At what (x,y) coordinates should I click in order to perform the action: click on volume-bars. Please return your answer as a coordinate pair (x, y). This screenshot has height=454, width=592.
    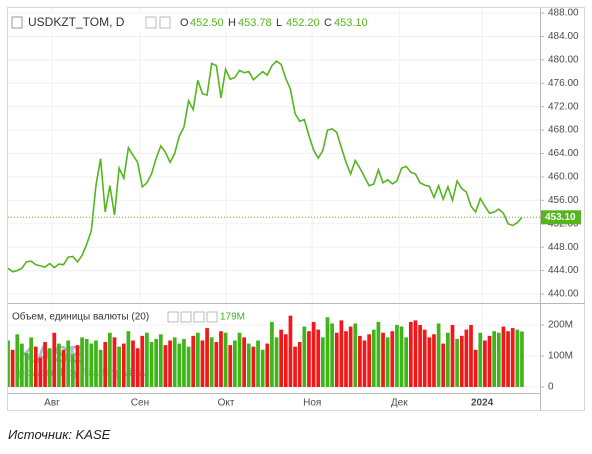
    Looking at the image, I should click on (266, 351).